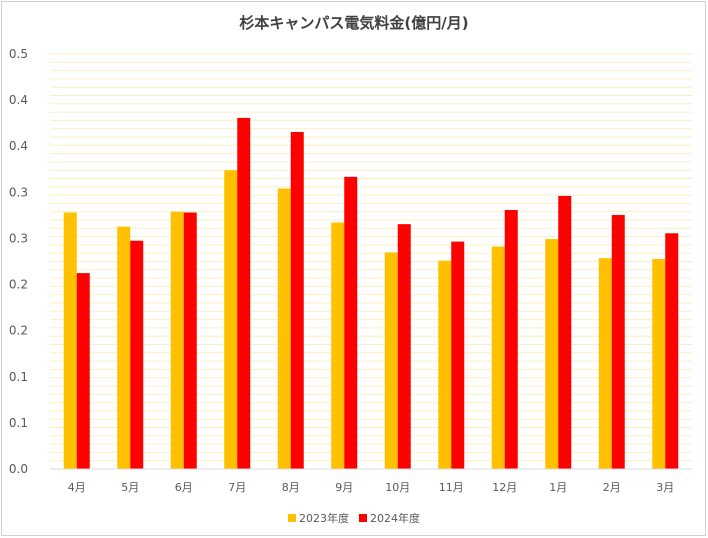 This screenshot has height=538, width=708. What do you see at coordinates (504, 487) in the screenshot?
I see `x-tick-label: 12月` at bounding box center [504, 487].